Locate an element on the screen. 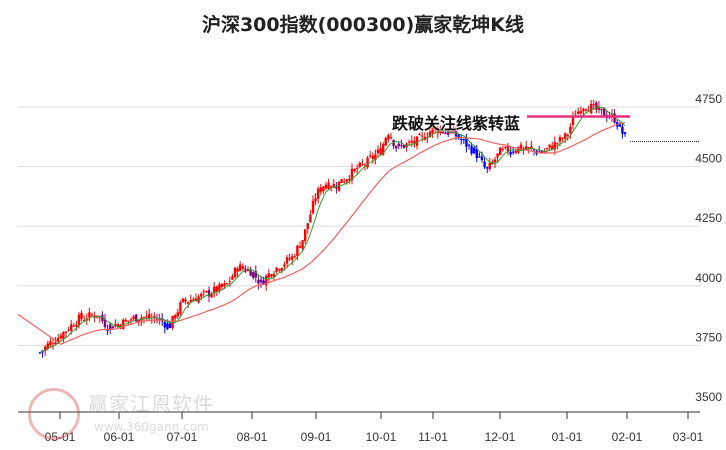 The width and height of the screenshot is (726, 450). svg-text: 4250 is located at coordinates (708, 218).